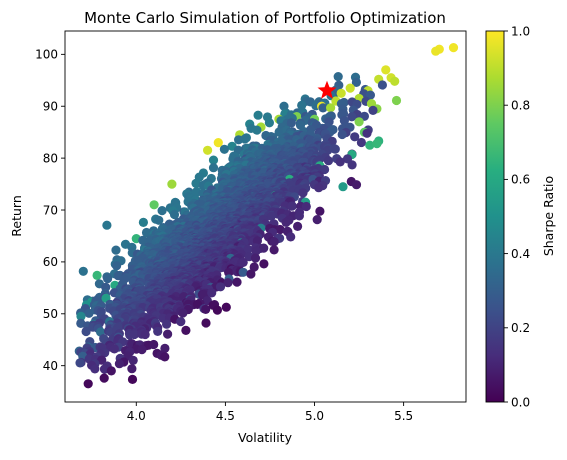 The width and height of the screenshot is (567, 460). I want to click on x-tick-label: 4.0, so click(136, 416).